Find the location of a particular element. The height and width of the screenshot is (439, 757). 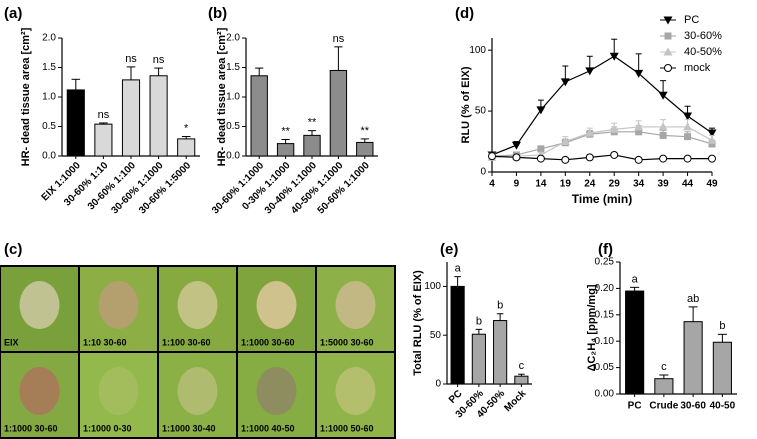

y-axis-label: RLU (% of EIX) is located at coordinates (466, 104).